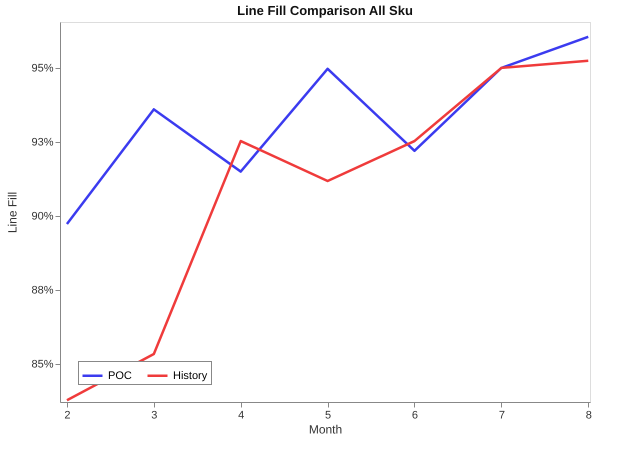  Describe the element at coordinates (328, 416) in the screenshot. I see `x-tick-label: 5` at that location.